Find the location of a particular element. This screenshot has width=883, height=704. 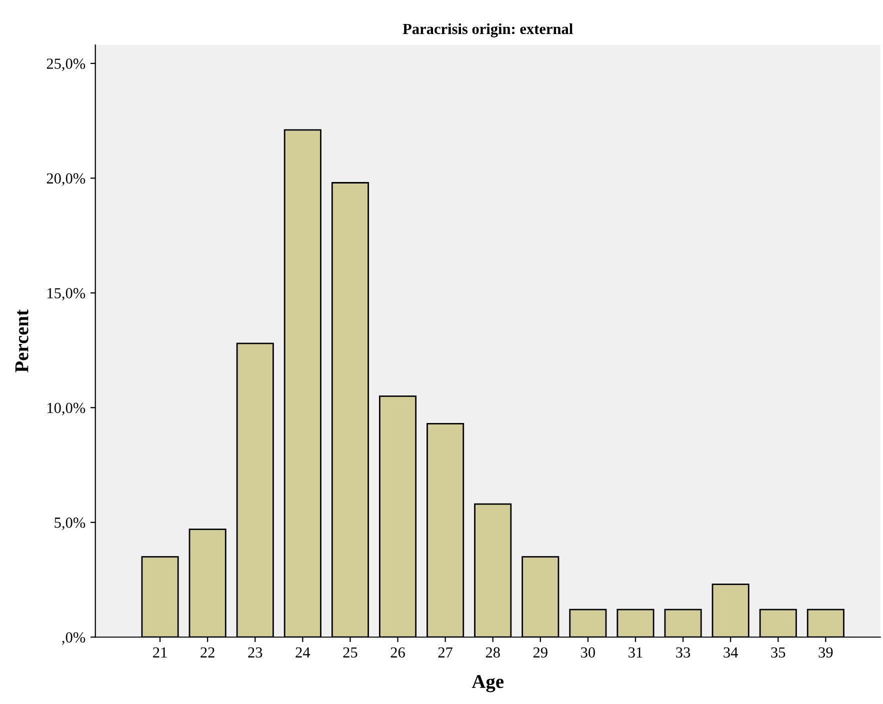

x-tick-label: 21 is located at coordinates (160, 652).